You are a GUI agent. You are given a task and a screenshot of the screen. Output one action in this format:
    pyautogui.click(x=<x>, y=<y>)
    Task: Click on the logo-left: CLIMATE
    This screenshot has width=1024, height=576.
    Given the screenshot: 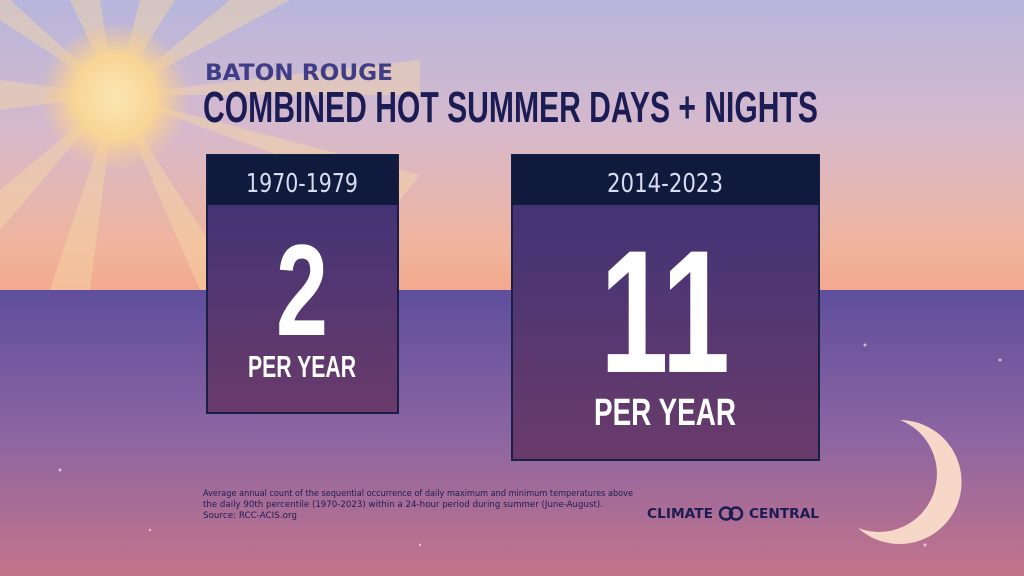 What is the action you would take?
    pyautogui.click(x=680, y=514)
    